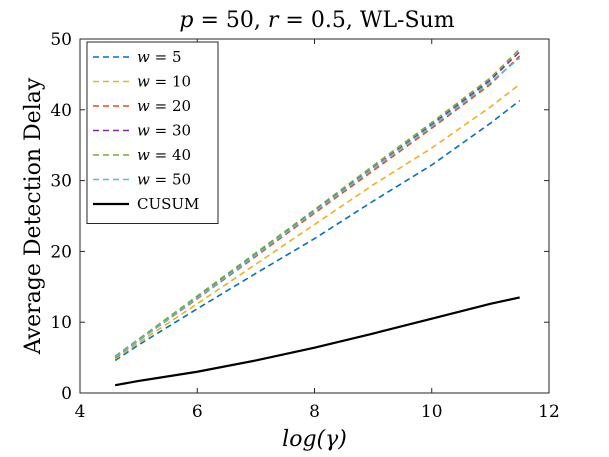 This screenshot has height=457, width=609. I want to click on x-tick-label: 6, so click(197, 412).